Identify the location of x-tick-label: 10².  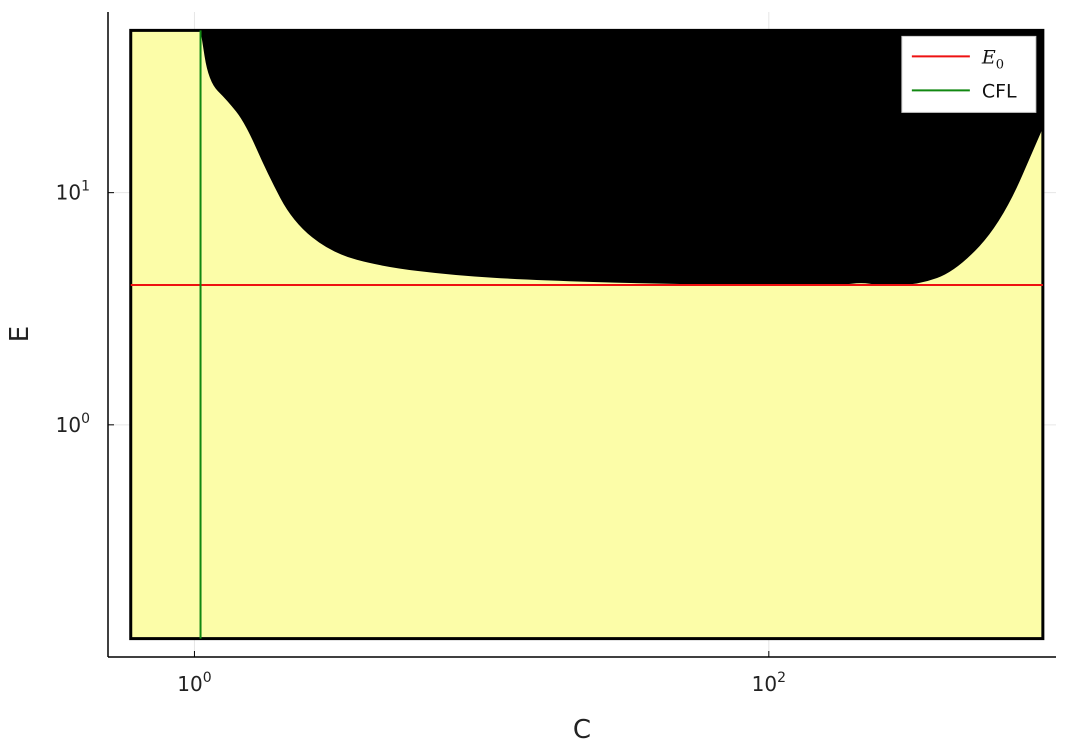
(769, 683).